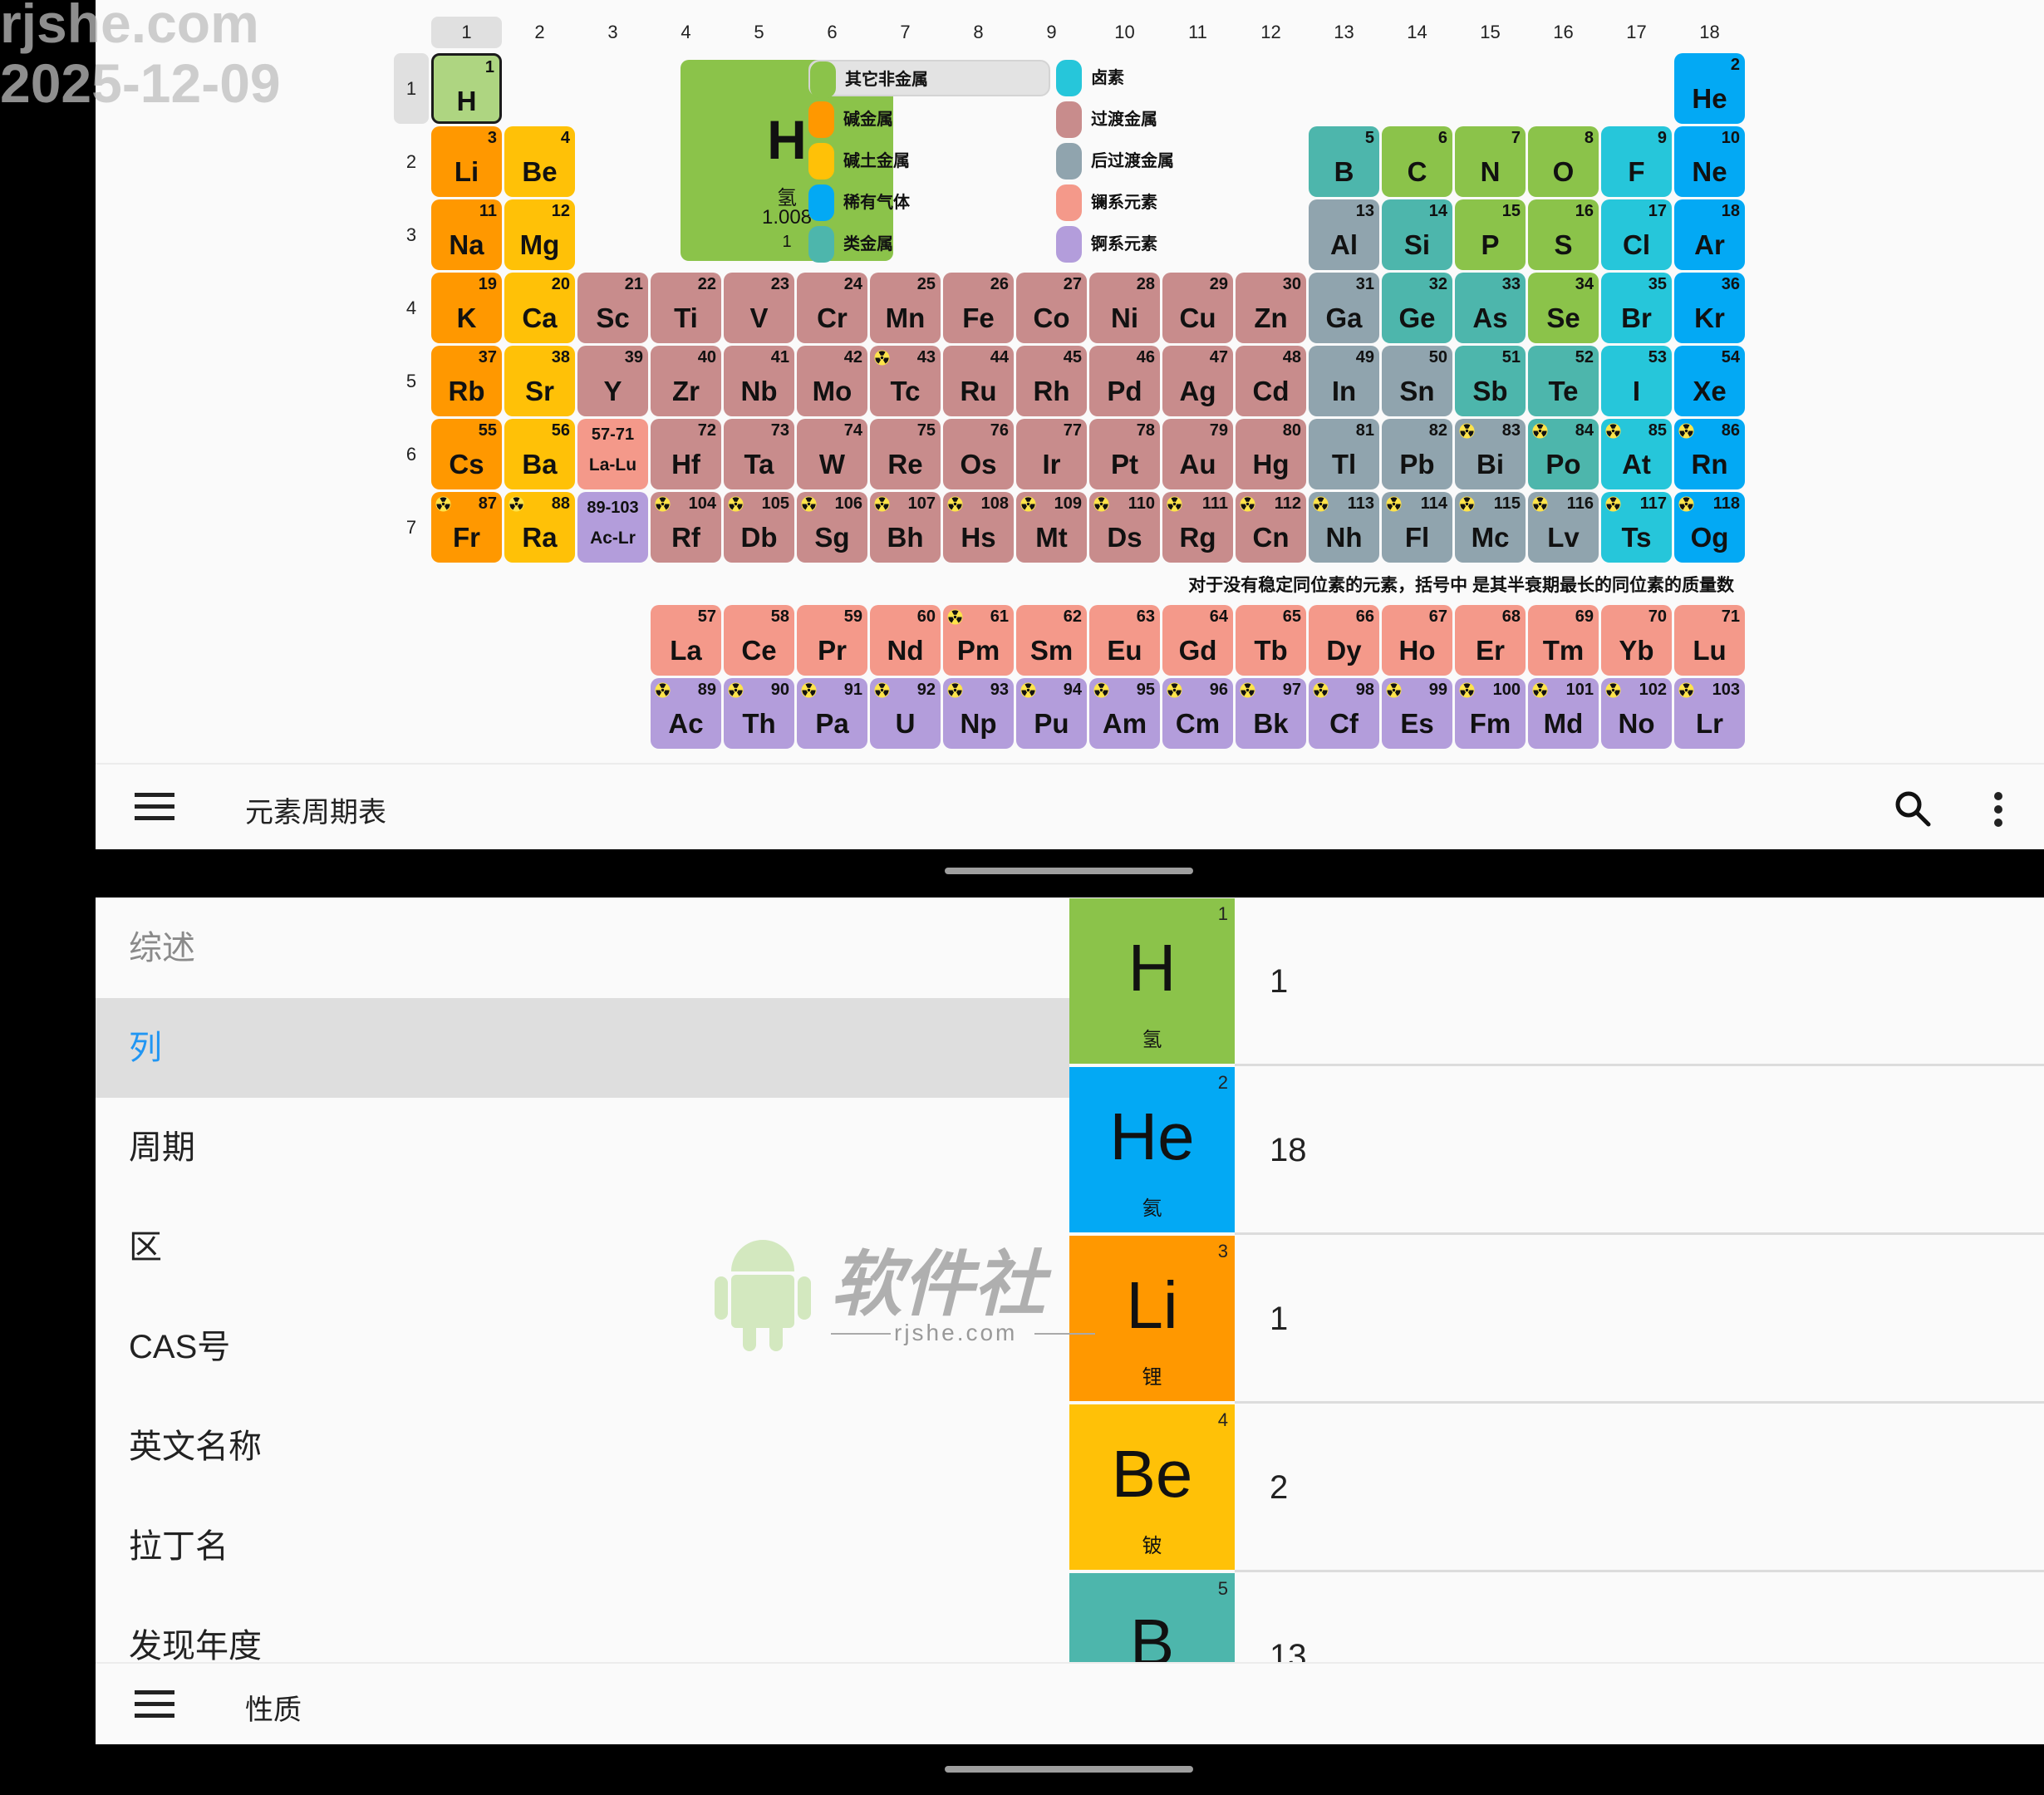  I want to click on element-cell-eu: 63 Eu, so click(1124, 640).